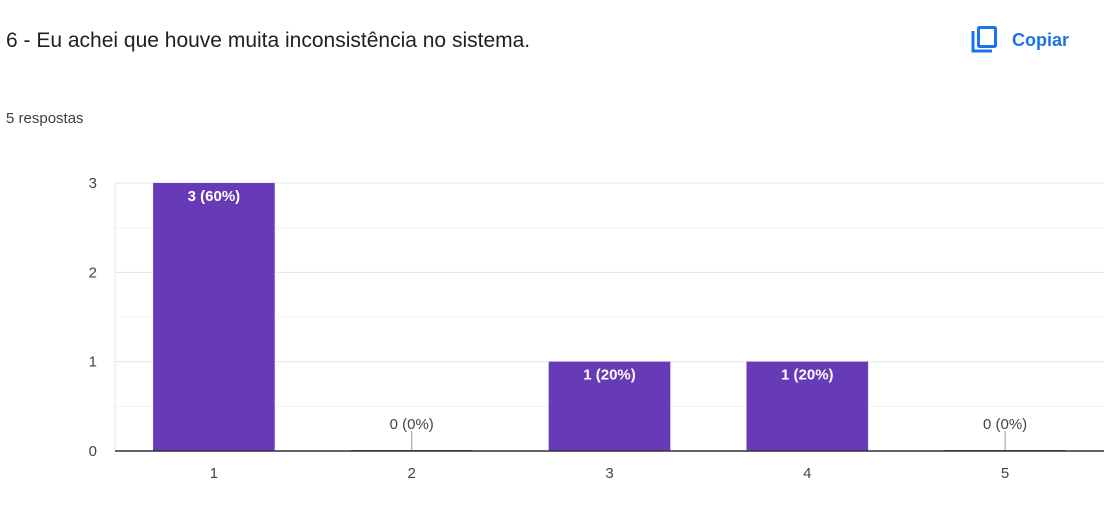  Describe the element at coordinates (1005, 473) in the screenshot. I see `x-tick-label: 5` at that location.